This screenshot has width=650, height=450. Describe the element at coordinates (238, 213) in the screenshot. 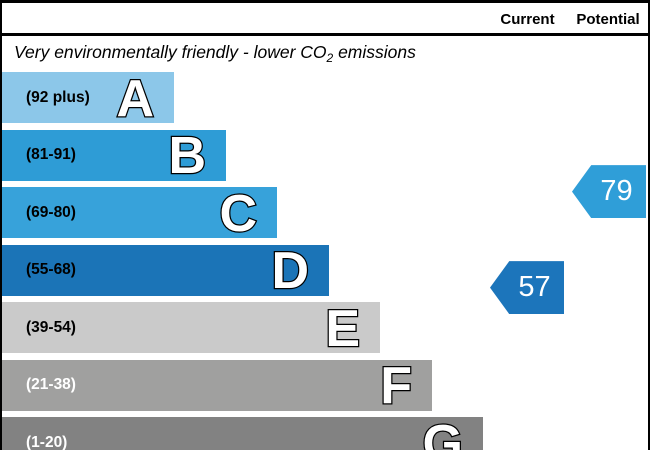

I see `band-letter: C` at that location.